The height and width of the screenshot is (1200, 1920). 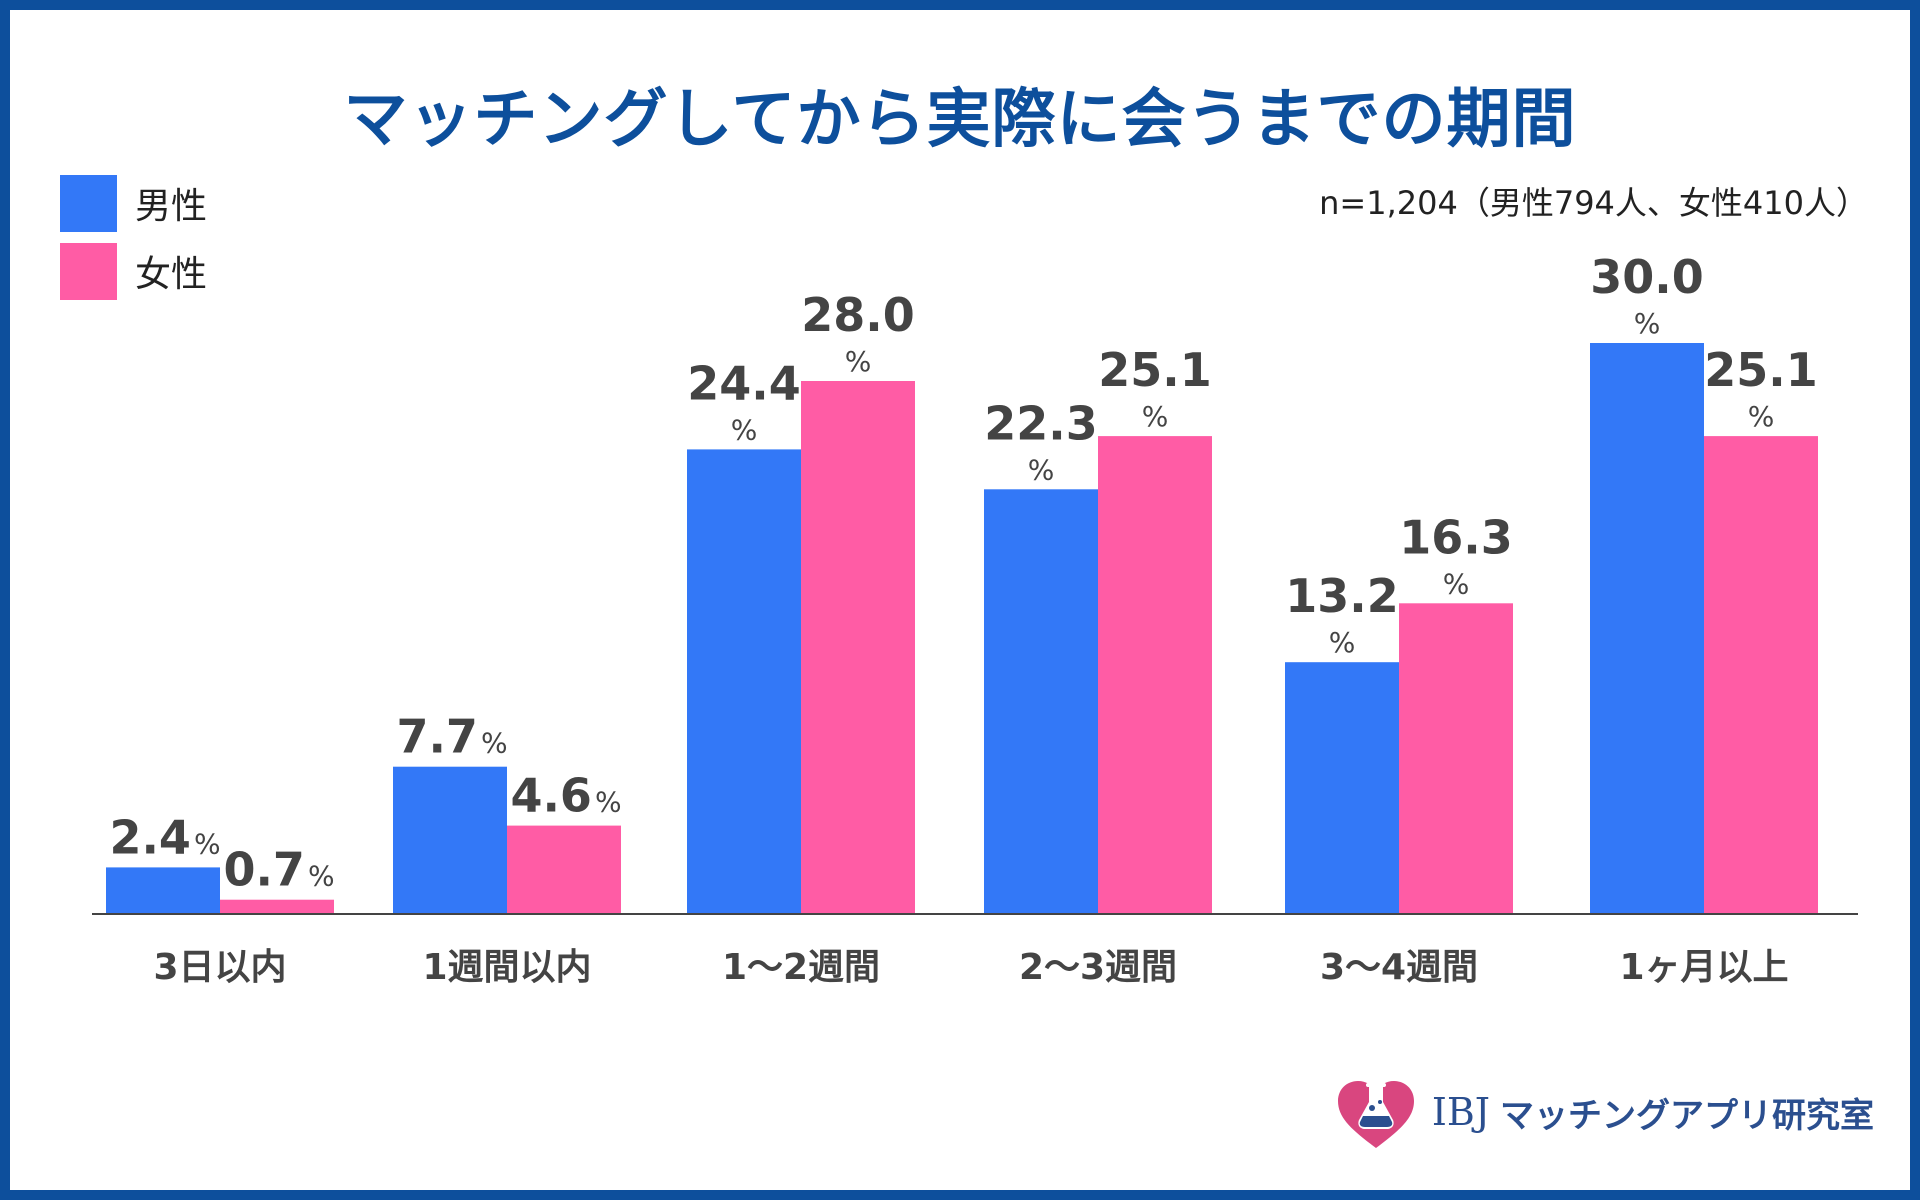 I want to click on logo-name: マッチングアプリ研究室, so click(x=1687, y=1115).